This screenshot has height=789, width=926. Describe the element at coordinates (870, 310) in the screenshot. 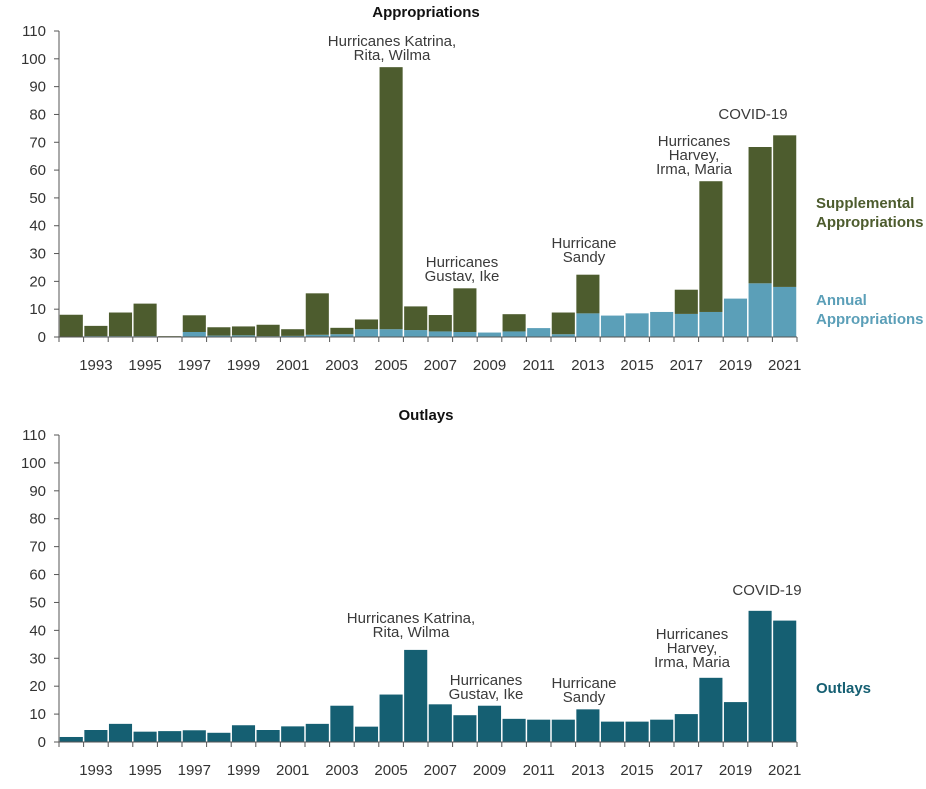

I see `legend-label: Annual Appropriations` at that location.